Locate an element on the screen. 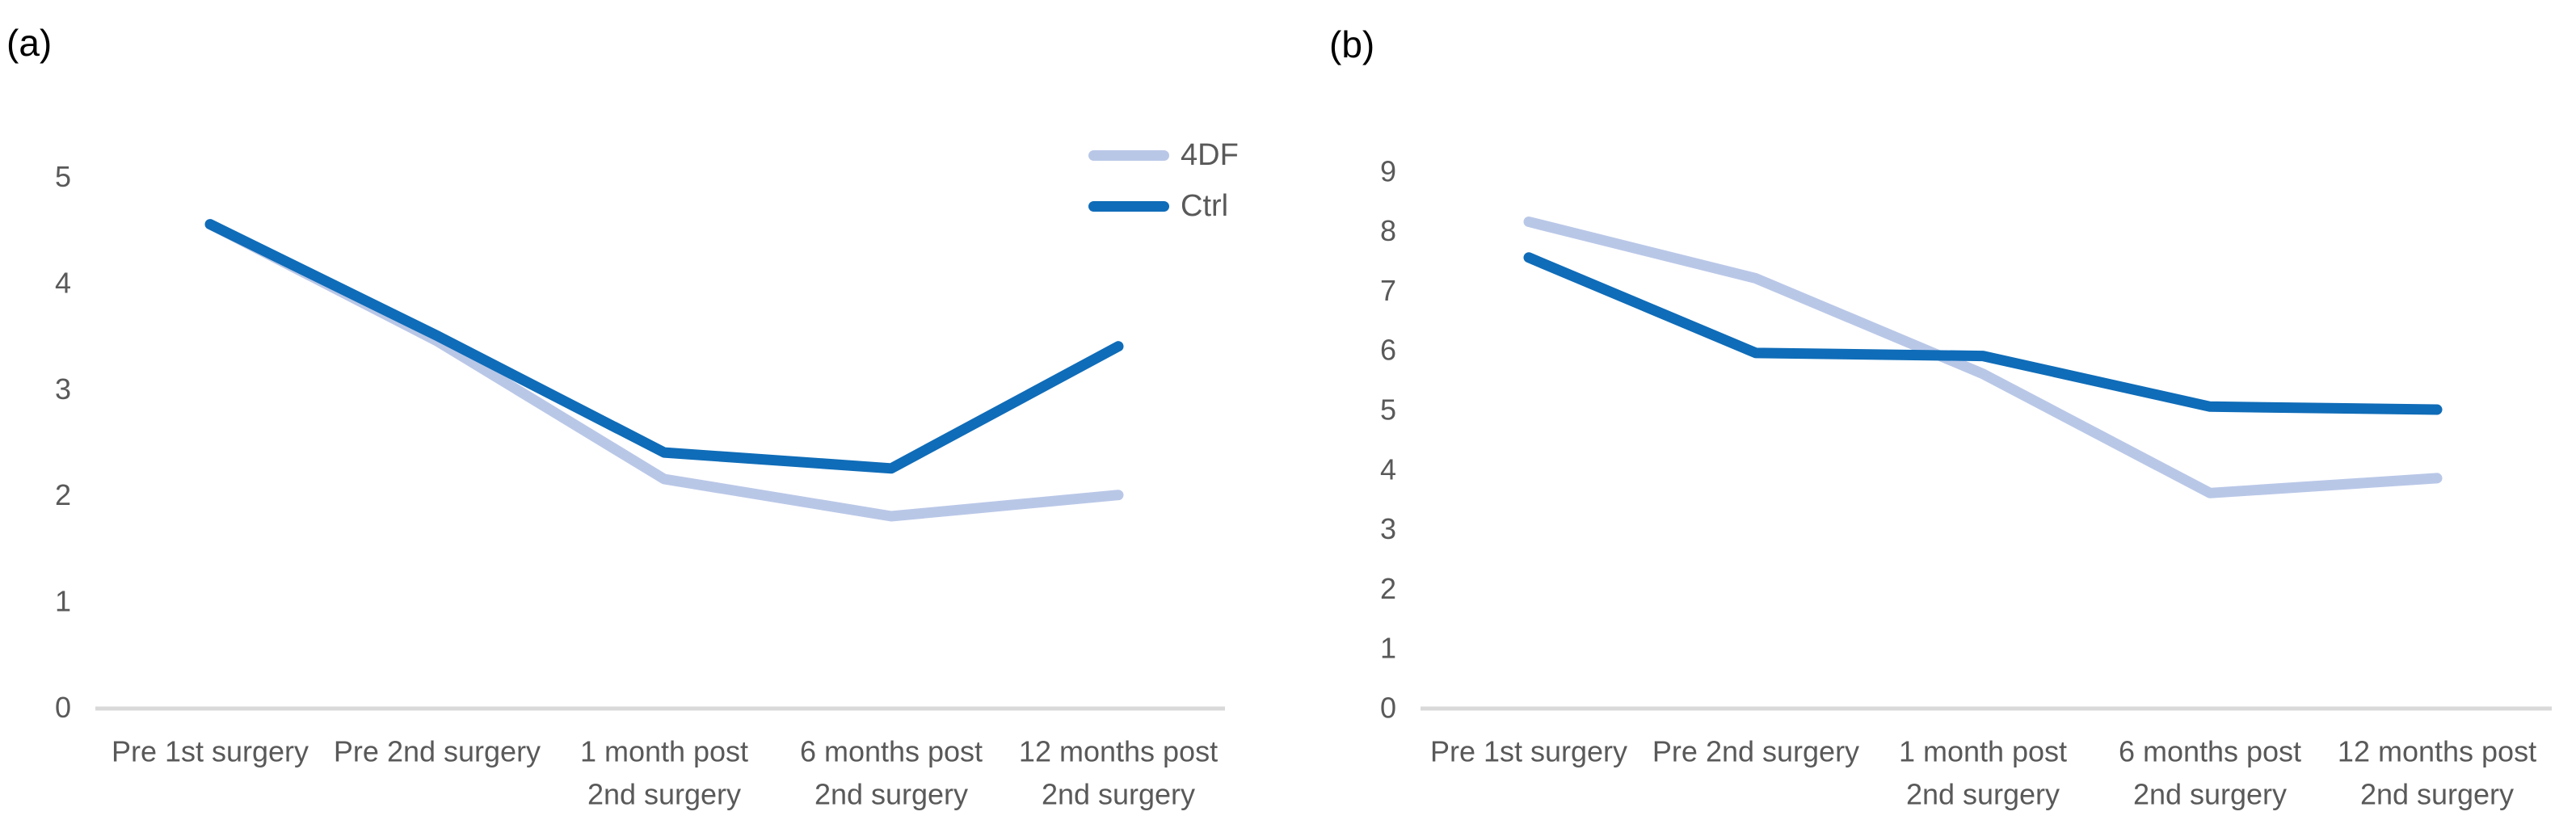 This screenshot has height=820, width=2576. legend-swatch-ctrl-line is located at coordinates (1128, 206).